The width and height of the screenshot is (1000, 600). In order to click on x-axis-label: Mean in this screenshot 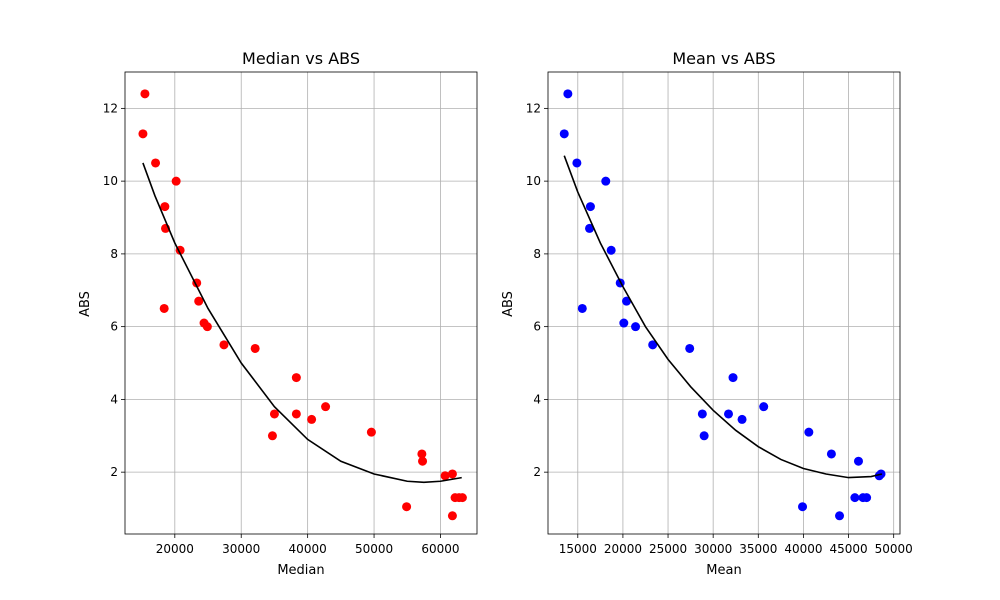, I will do `click(723, 570)`.